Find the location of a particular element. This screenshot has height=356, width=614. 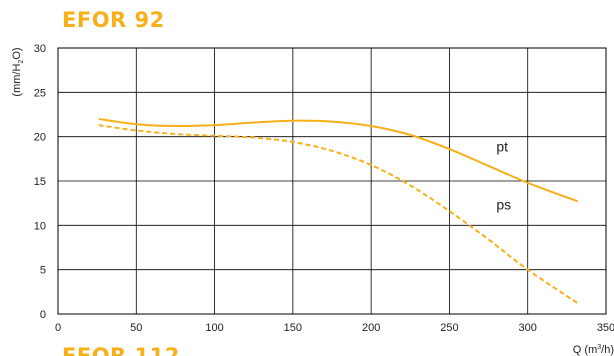

x-tick-label: 0 is located at coordinates (58, 328).